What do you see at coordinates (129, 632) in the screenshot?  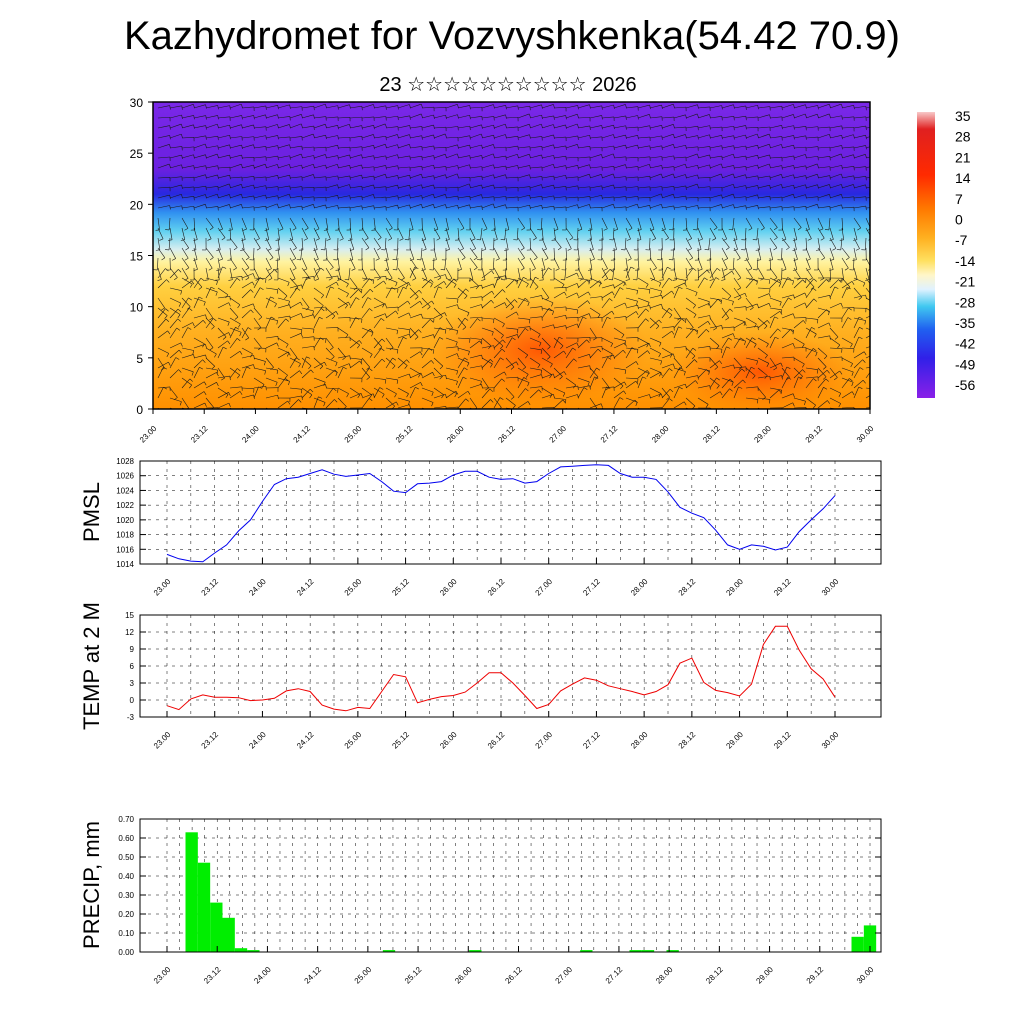 I see `temp-y-tick-label: 12` at bounding box center [129, 632].